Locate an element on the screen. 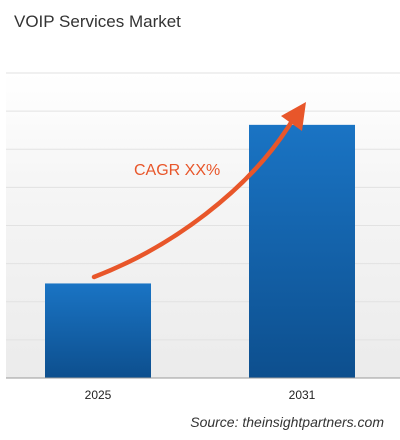  source-note: Source: theinsightpartners.com is located at coordinates (287, 422).